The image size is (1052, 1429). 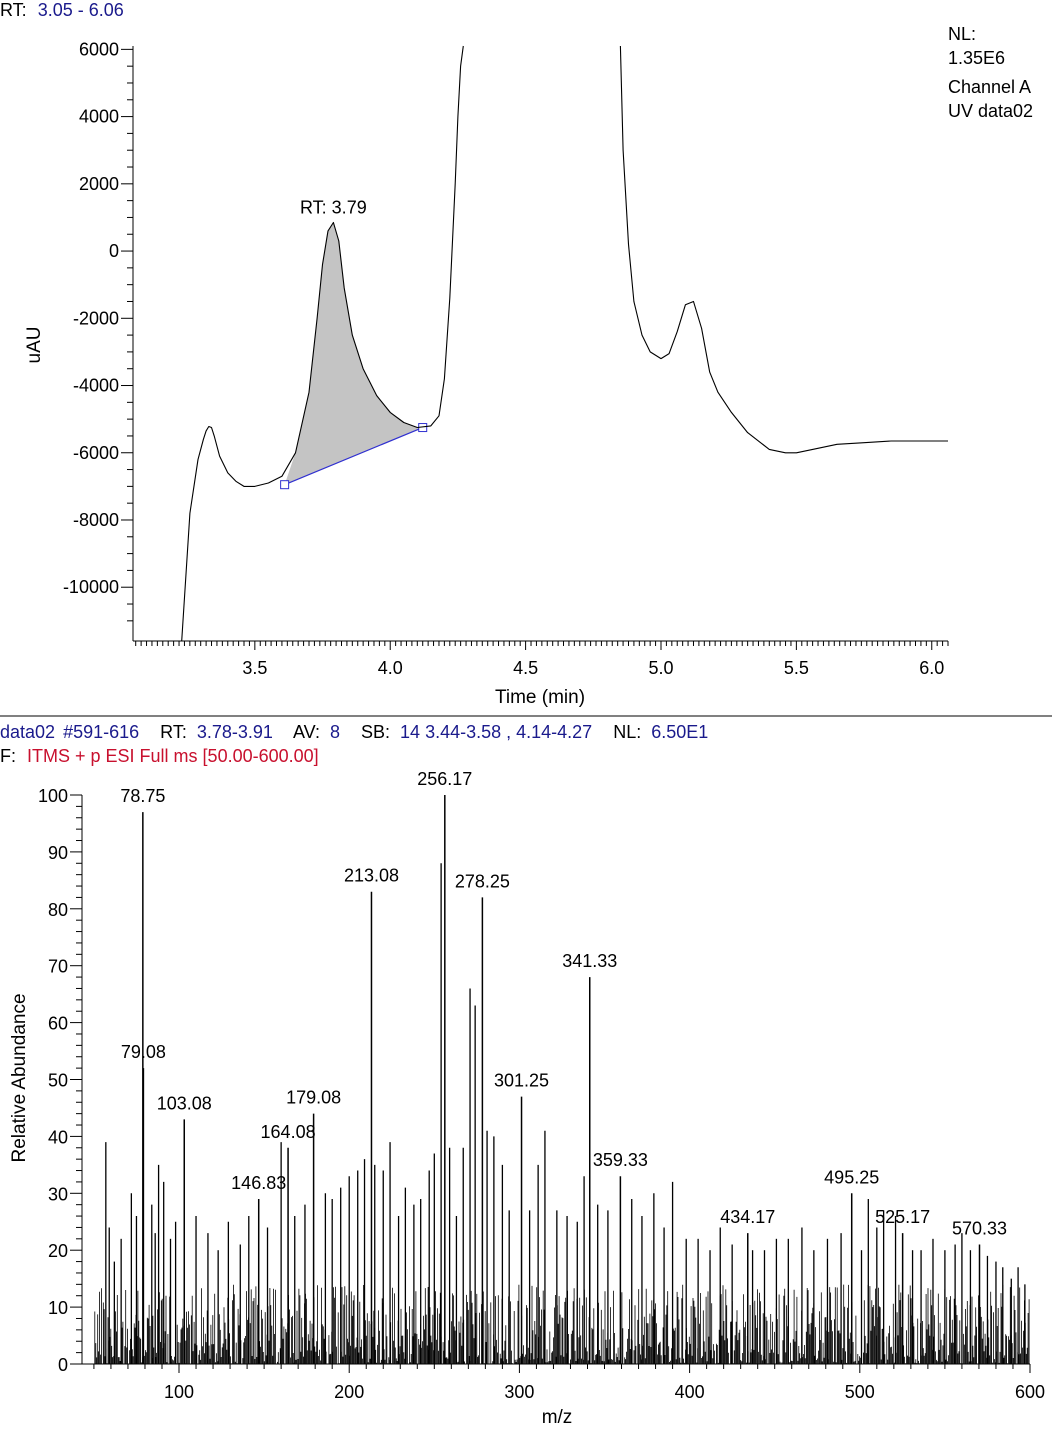 I want to click on chromatogram-x-axis-title: Time (min), so click(x=540, y=697).